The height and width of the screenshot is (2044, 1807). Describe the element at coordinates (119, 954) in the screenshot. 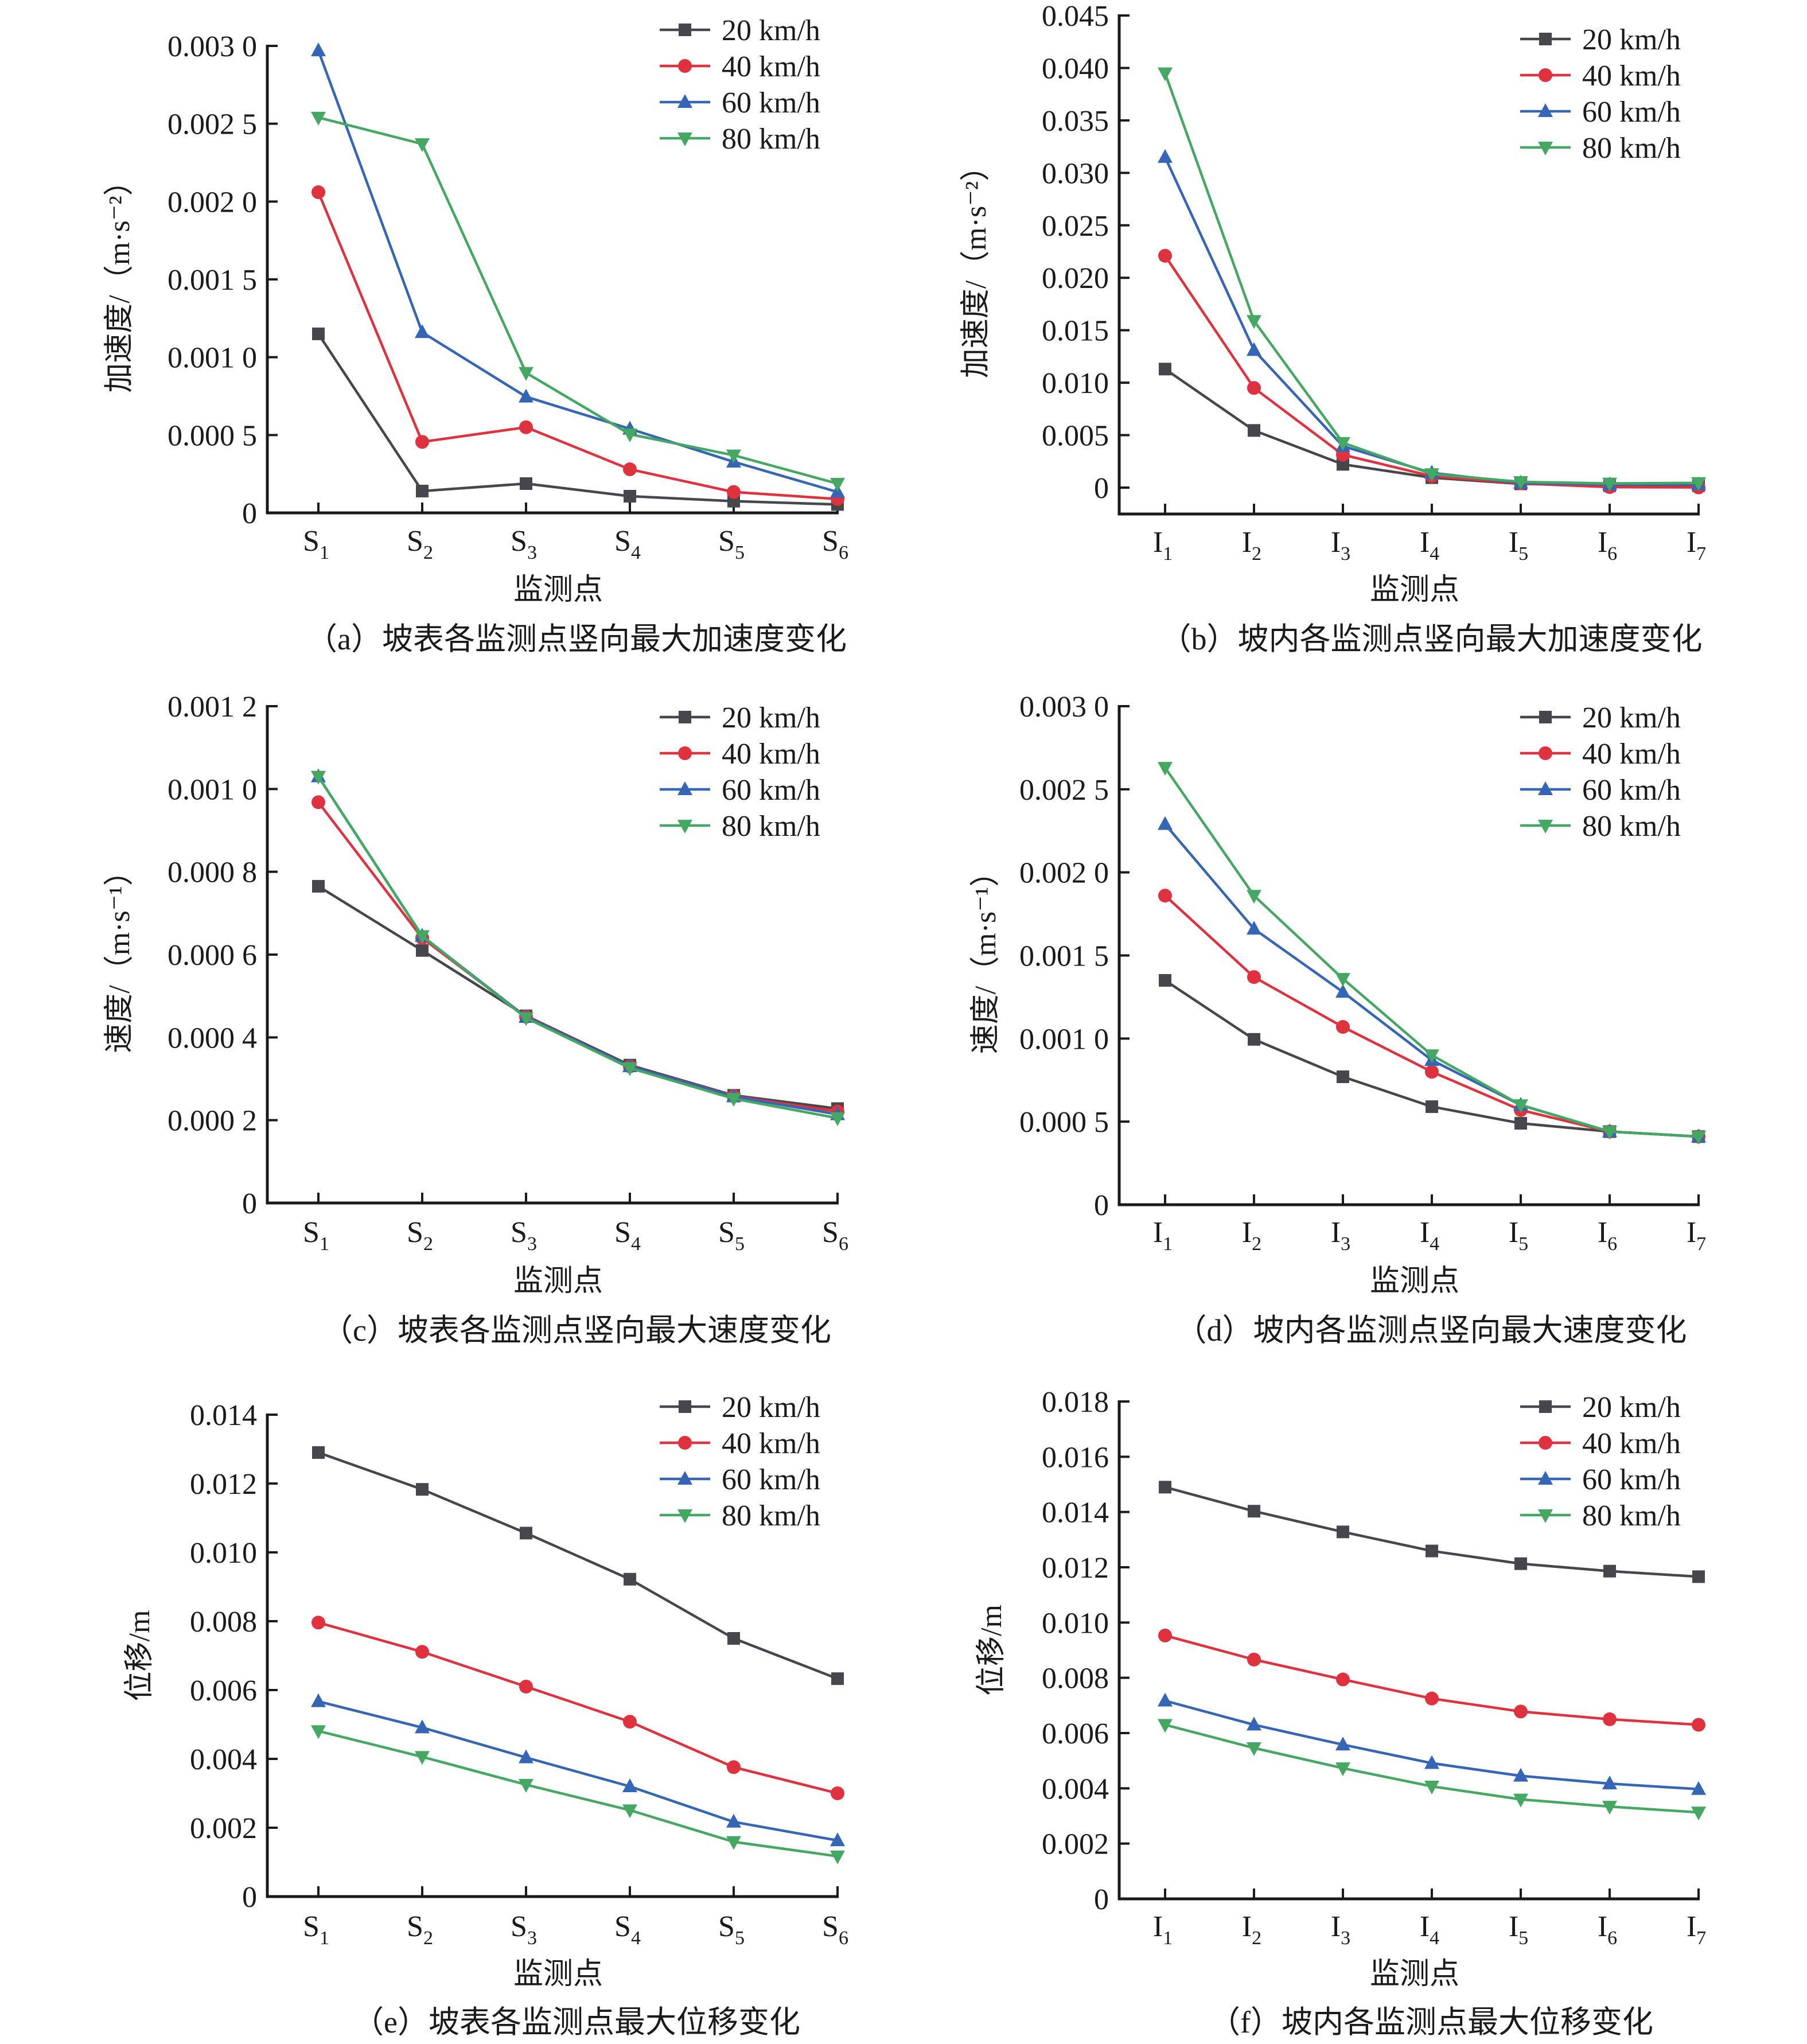

I see `y-axis-title: 速度/（m·s⁻¹）` at that location.